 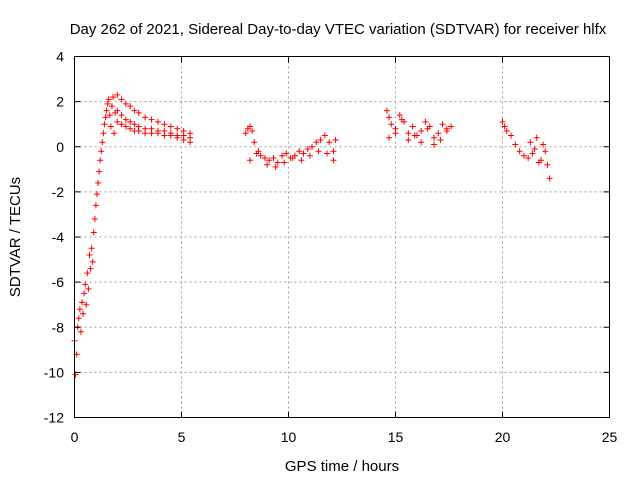 What do you see at coordinates (54, 237) in the screenshot?
I see `y-tick-labels: -12 -10 -8 -6 -4 -2 0 2 4` at bounding box center [54, 237].